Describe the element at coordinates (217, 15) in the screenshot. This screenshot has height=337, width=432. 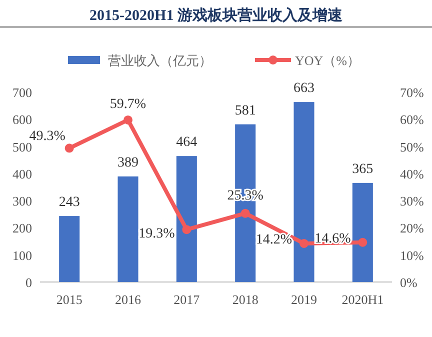
I see `chart-title: 2015-2020H1 游戏板块营业收入及增速` at that location.